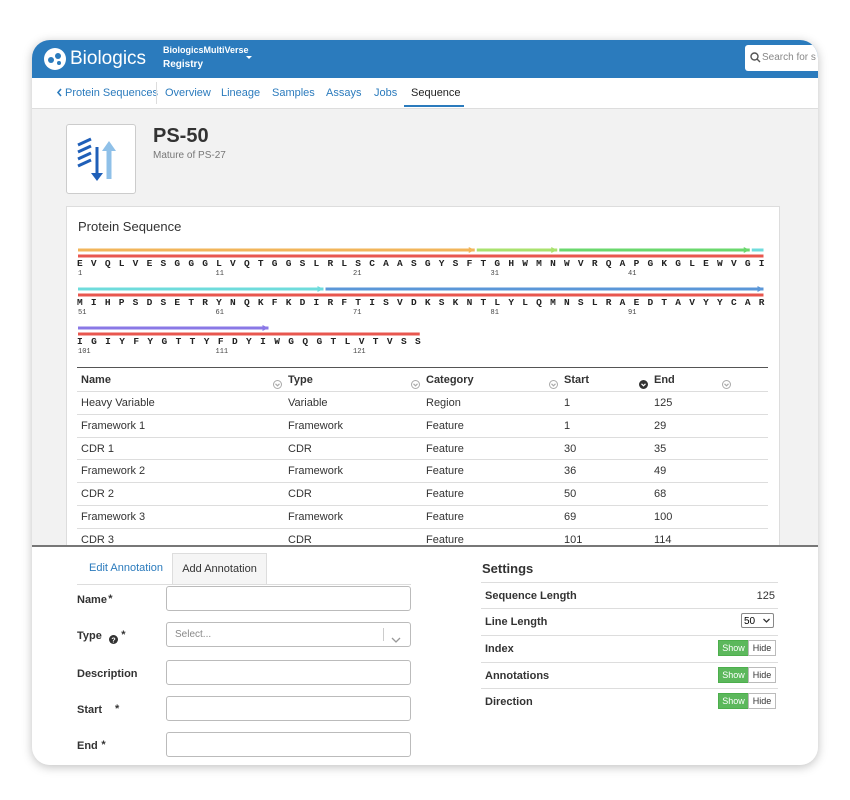 This screenshot has width=850, height=800. I want to click on field-label: Name, so click(92, 600).